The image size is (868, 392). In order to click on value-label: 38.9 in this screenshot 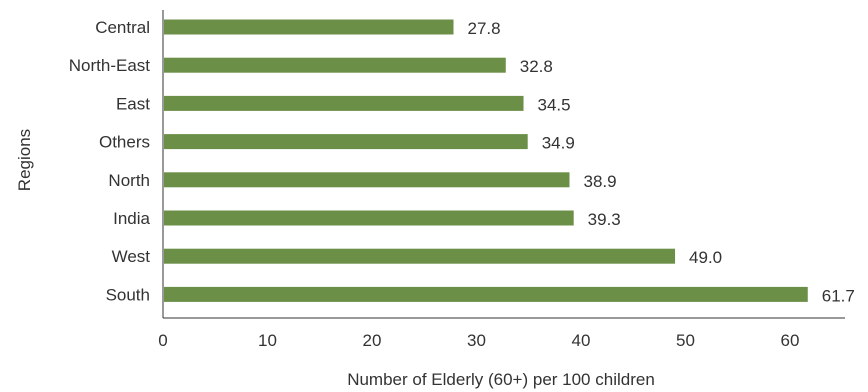, I will do `click(600, 181)`.